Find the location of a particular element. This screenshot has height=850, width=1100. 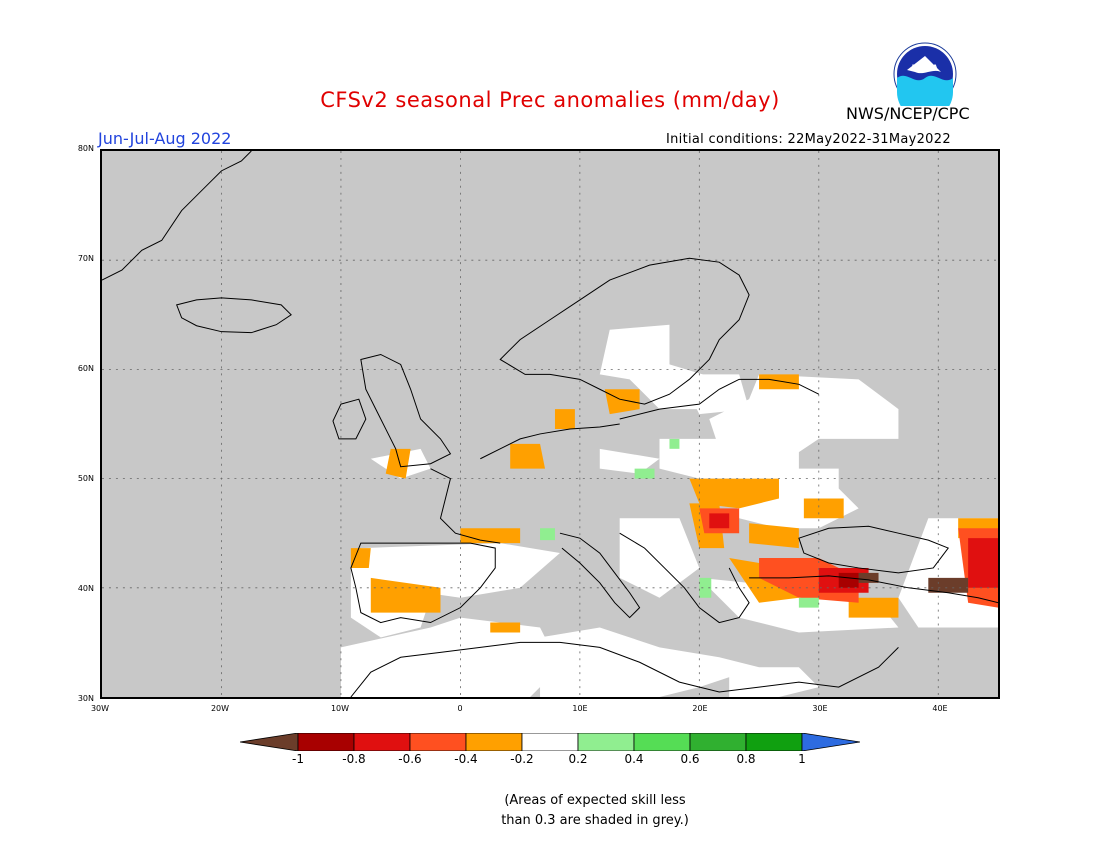

lat-tick-60n: 60N is located at coordinates (85, 368).